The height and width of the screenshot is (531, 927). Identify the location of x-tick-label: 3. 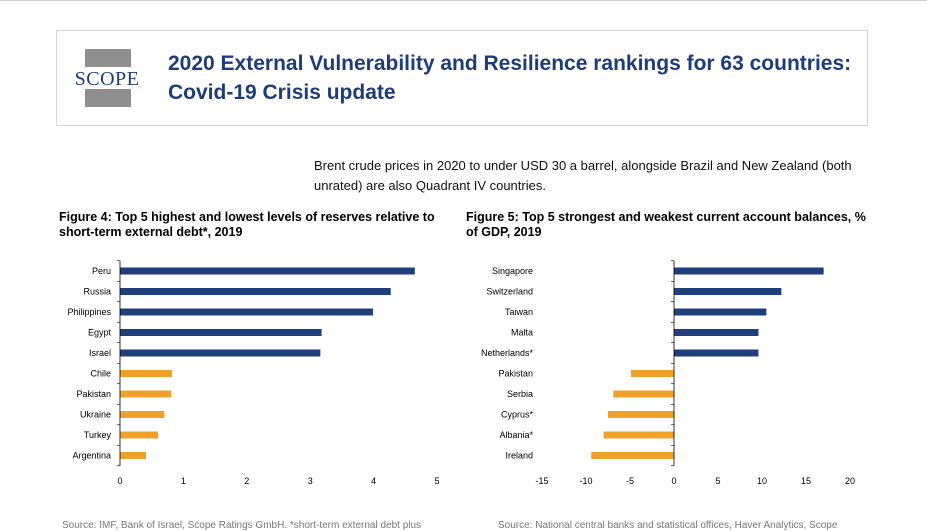
(310, 481).